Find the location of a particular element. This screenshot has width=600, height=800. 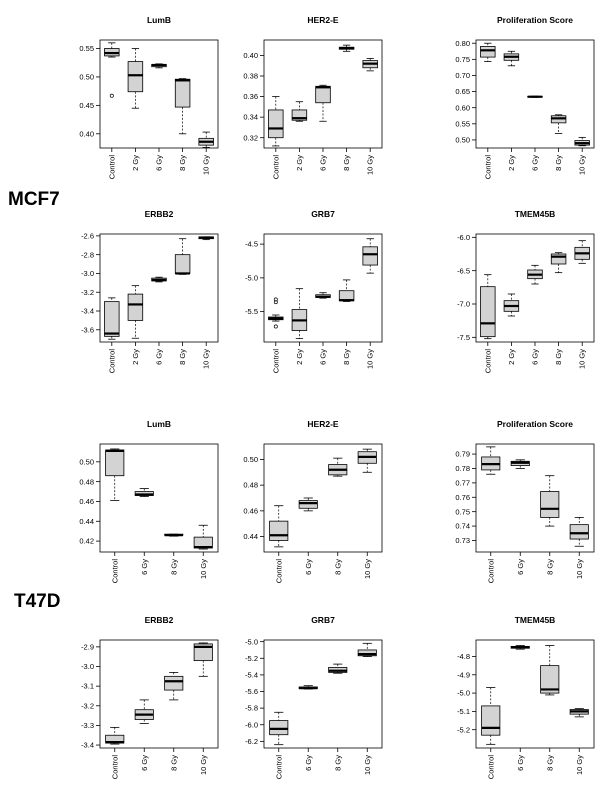

y-tick-label: 0.55 is located at coordinates (86, 48).